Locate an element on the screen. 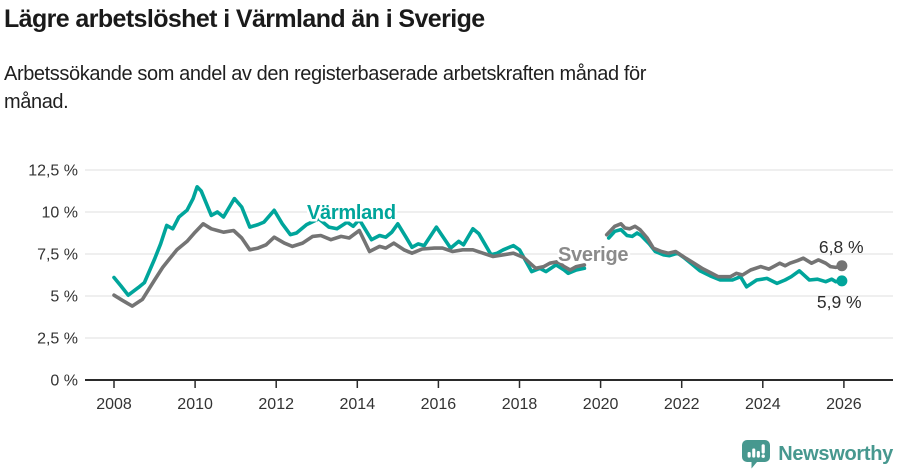 This screenshot has height=474, width=900. end-value-label-sverige: 6,8 % is located at coordinates (841, 247).